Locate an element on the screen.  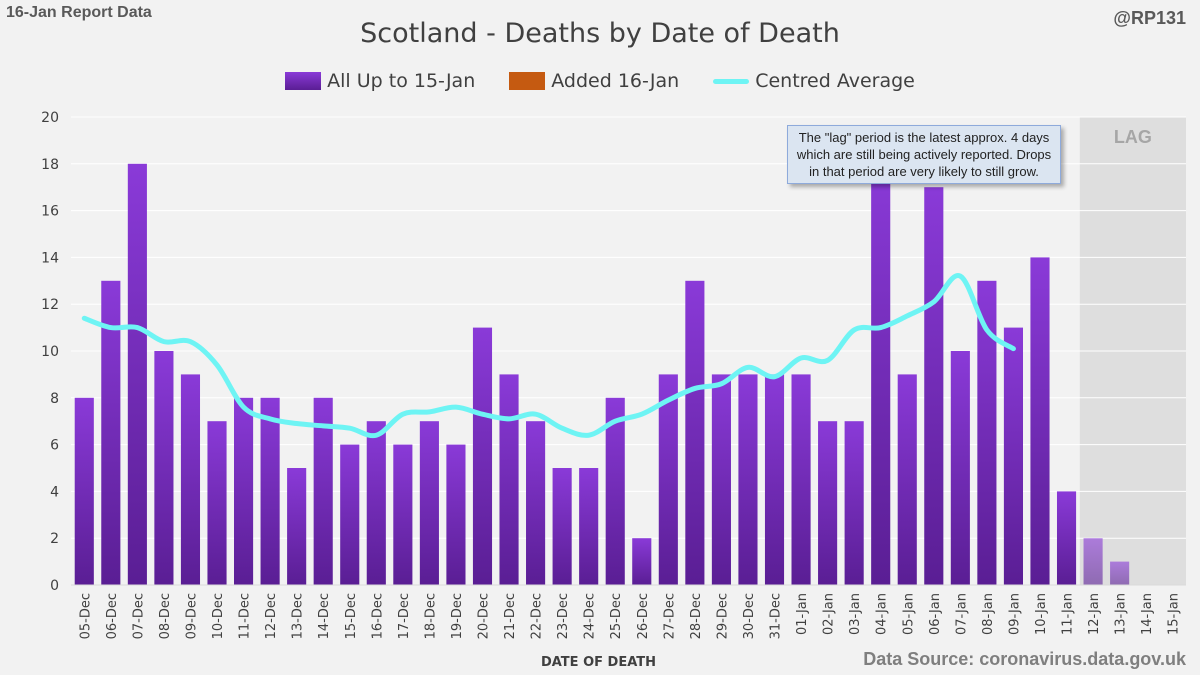
y-tick-label: 10 is located at coordinates (50, 352).